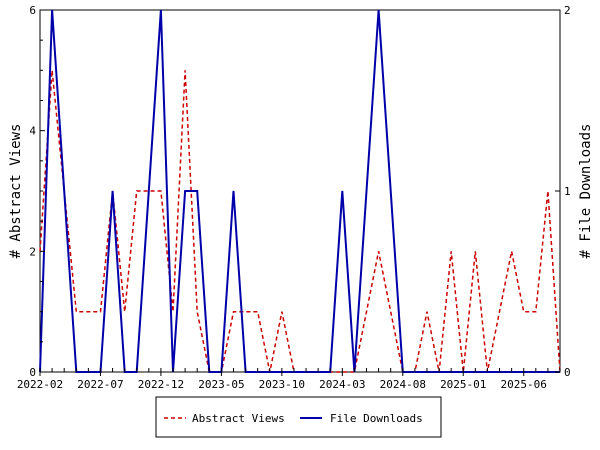  Describe the element at coordinates (32, 372) in the screenshot. I see `y-left-tick-label: 0` at that location.